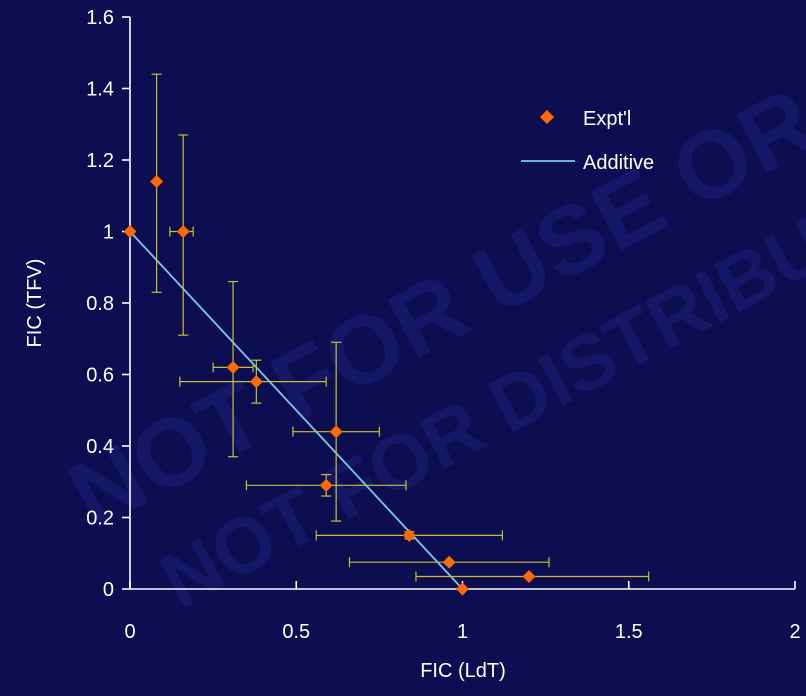 The height and width of the screenshot is (696, 806). What do you see at coordinates (618, 163) in the screenshot?
I see `legend-label-additive: Additive` at bounding box center [618, 163].